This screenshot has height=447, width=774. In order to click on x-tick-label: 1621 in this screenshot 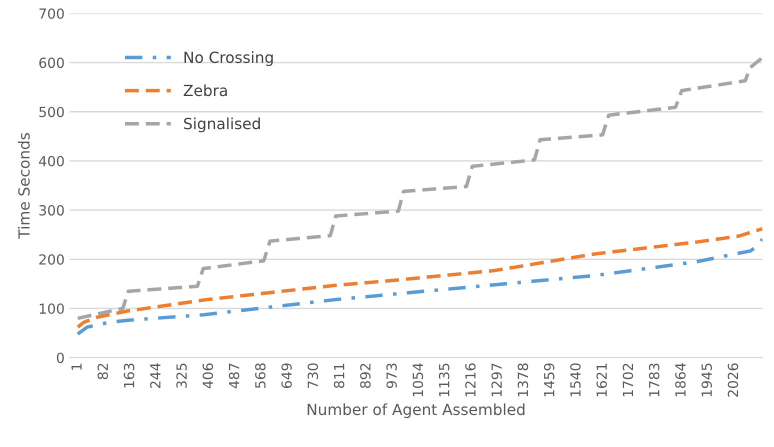, I will do `click(601, 380)`.